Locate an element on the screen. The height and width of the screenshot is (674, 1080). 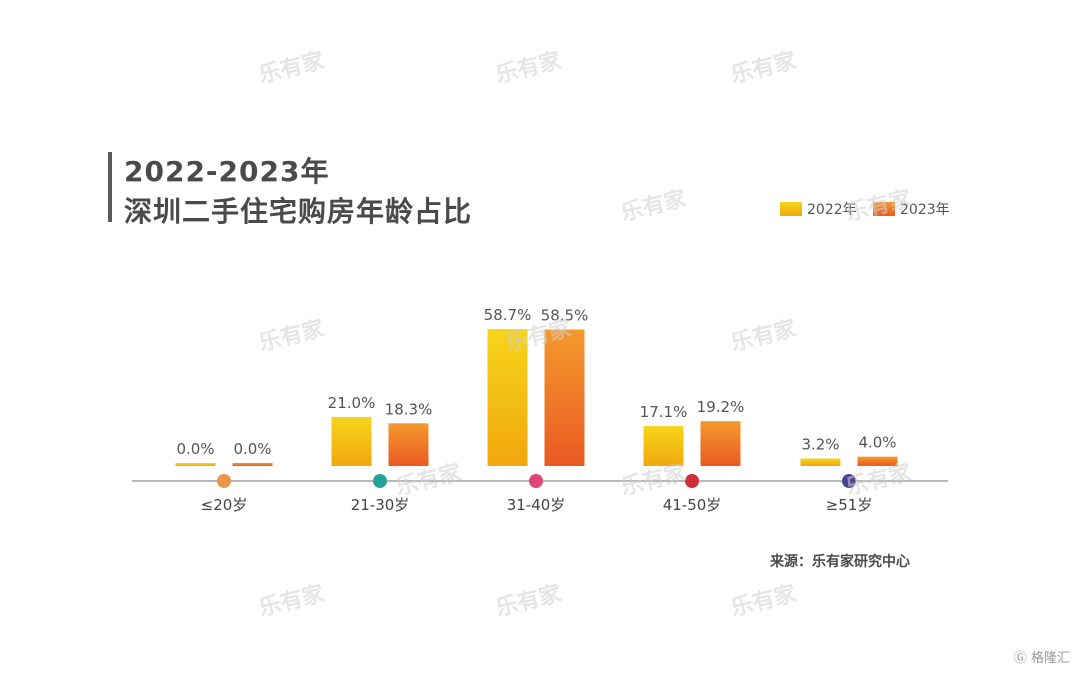
data-label: 19.2% is located at coordinates (721, 407).